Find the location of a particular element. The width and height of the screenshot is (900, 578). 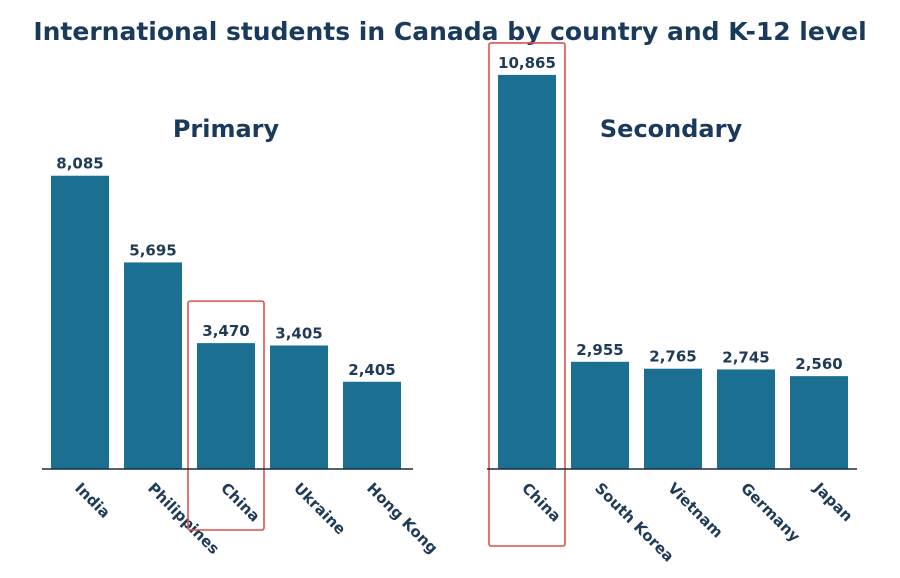

data-label: 2,955 is located at coordinates (599, 350).